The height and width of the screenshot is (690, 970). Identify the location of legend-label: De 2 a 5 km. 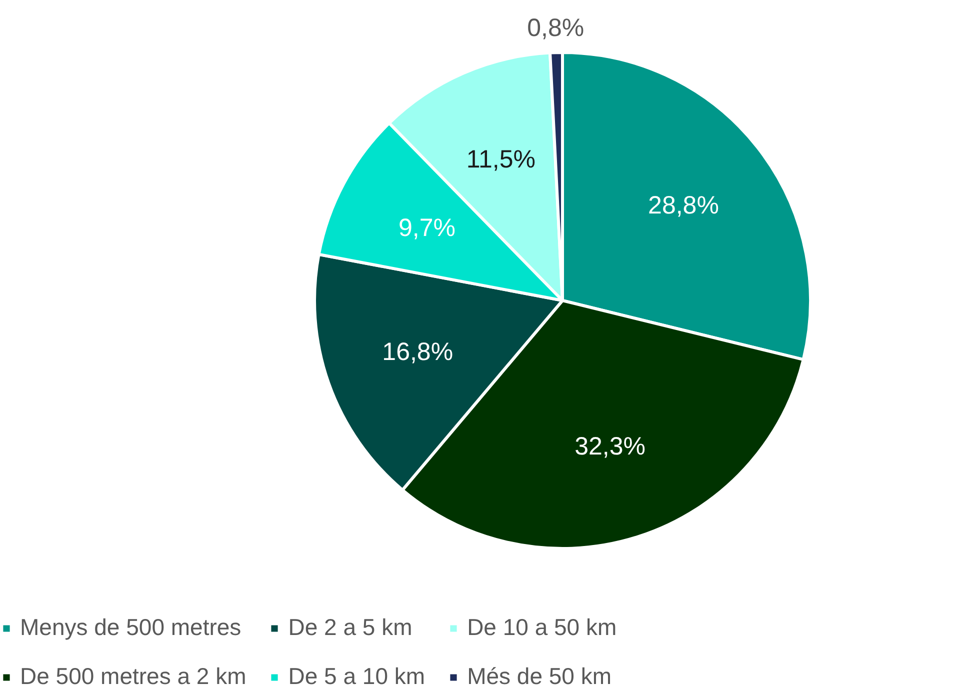
(350, 627).